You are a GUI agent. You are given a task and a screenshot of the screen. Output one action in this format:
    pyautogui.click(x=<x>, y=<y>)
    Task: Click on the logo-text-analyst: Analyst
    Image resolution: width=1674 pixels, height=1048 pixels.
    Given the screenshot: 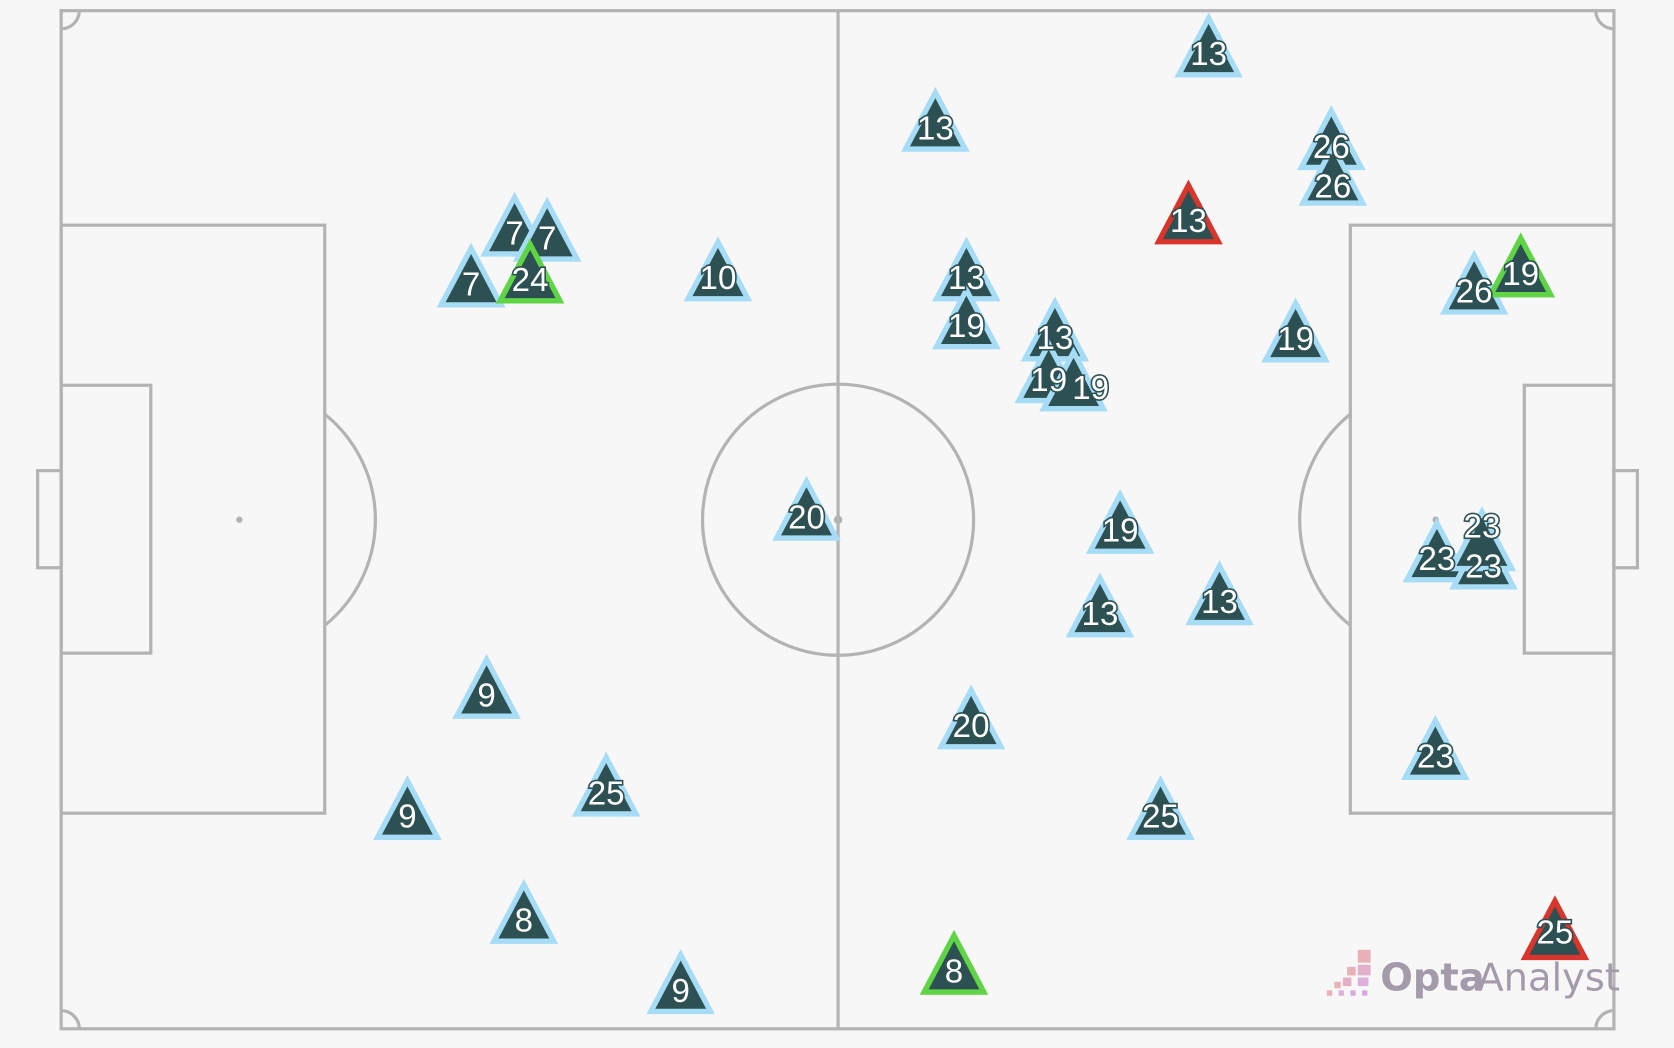 What is the action you would take?
    pyautogui.click(x=1548, y=977)
    